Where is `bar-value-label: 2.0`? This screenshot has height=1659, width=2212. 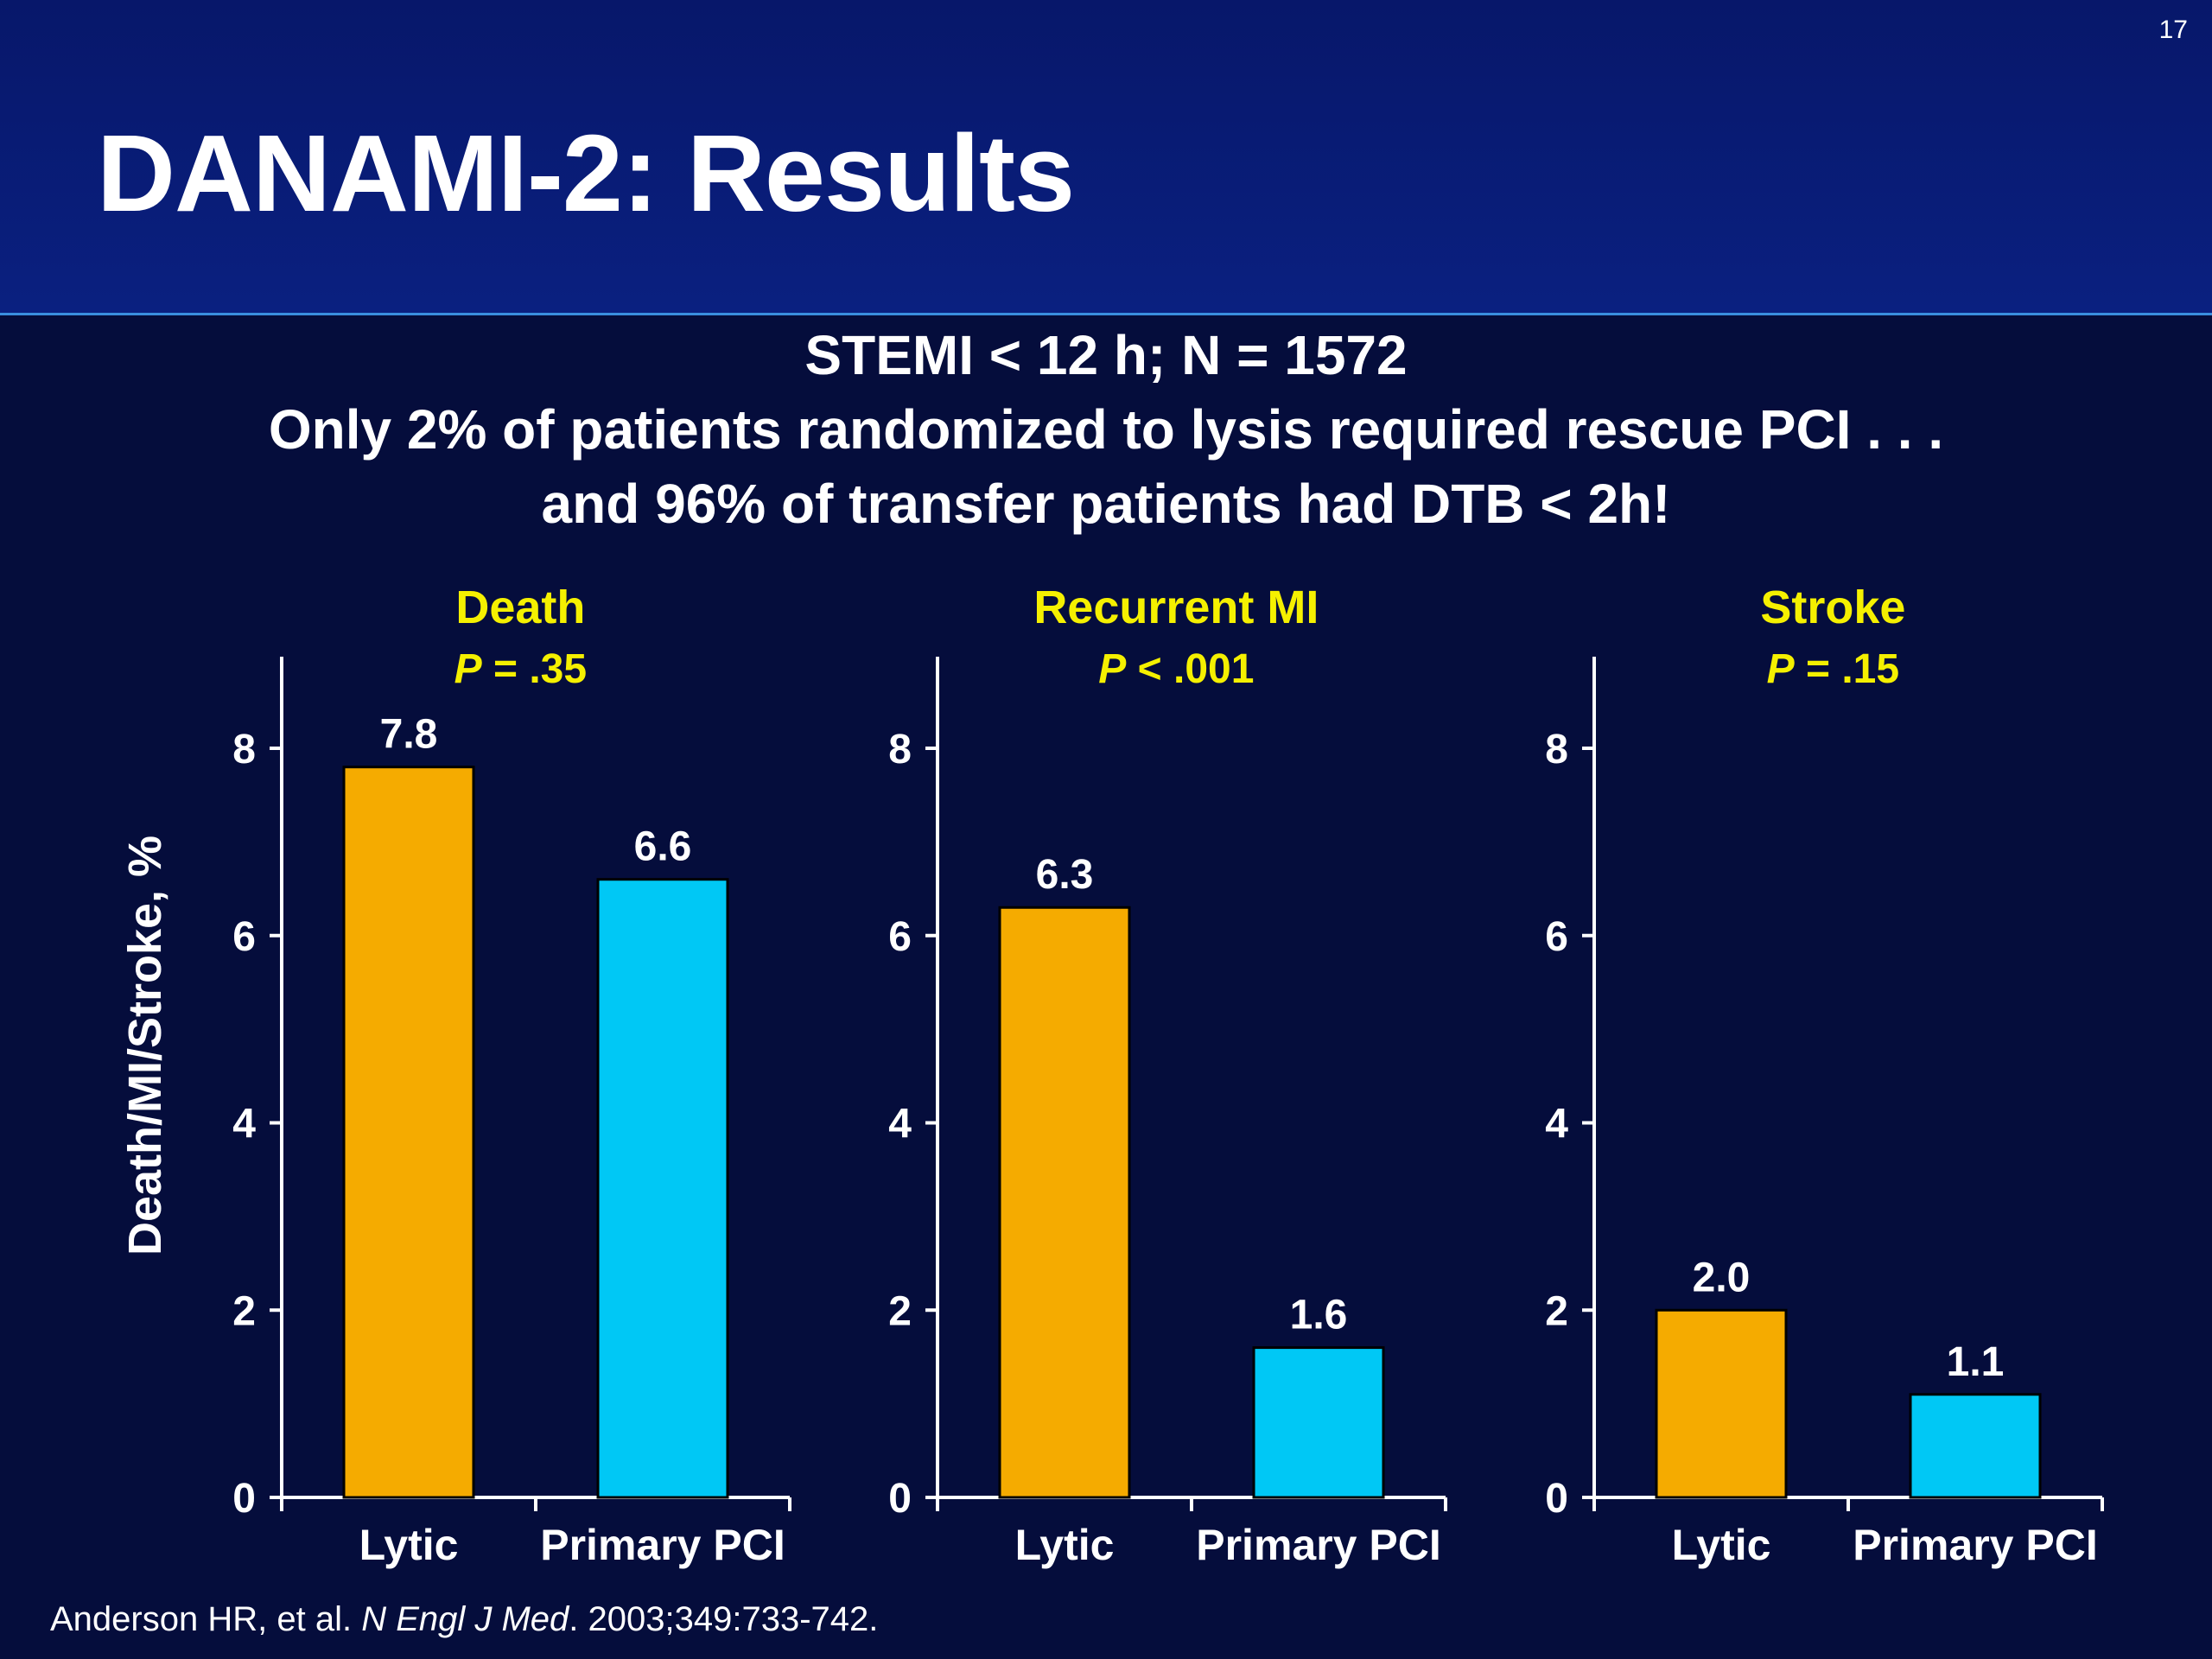 bar-value-label: 2.0 is located at coordinates (1722, 1277).